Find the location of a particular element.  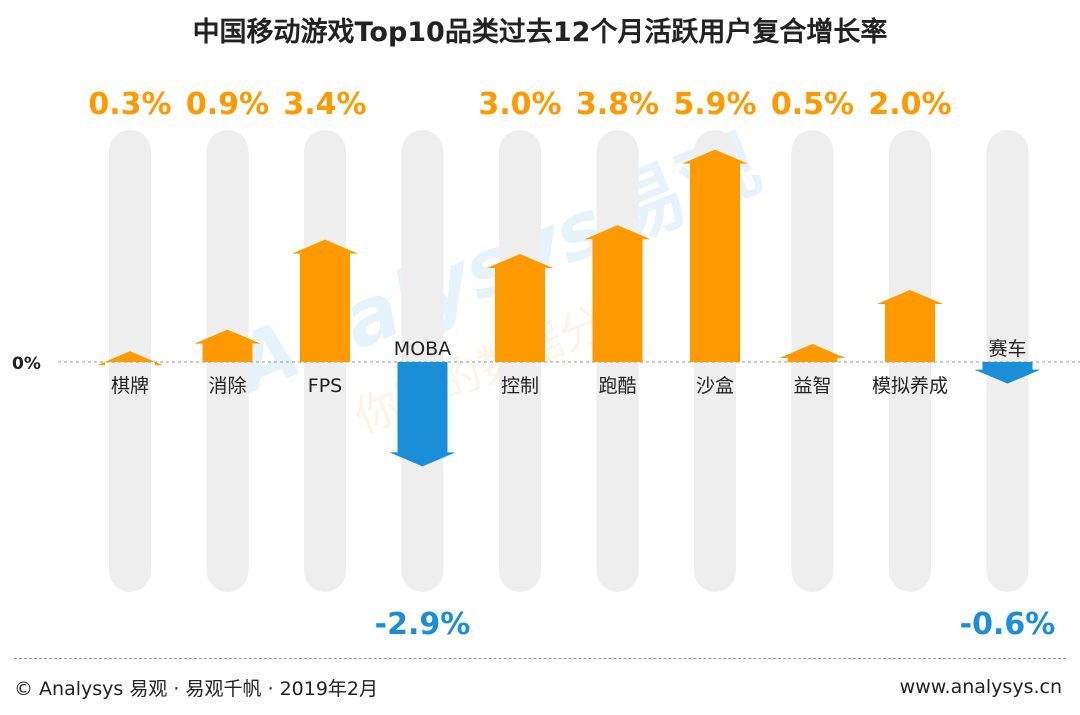

category-label: MOBA is located at coordinates (422, 349).